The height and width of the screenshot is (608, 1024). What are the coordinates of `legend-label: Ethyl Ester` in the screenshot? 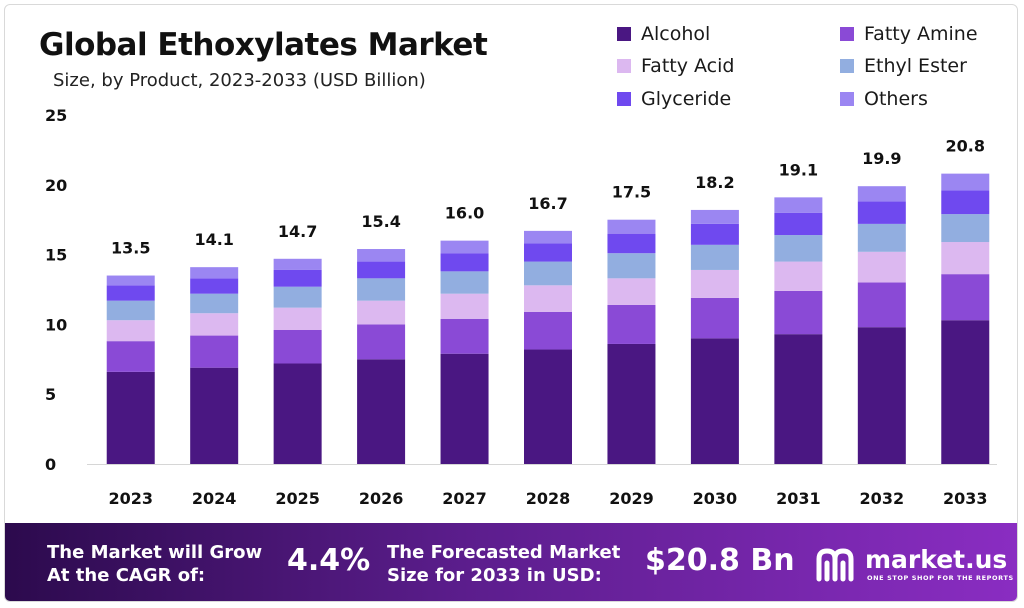 It's located at (915, 66).